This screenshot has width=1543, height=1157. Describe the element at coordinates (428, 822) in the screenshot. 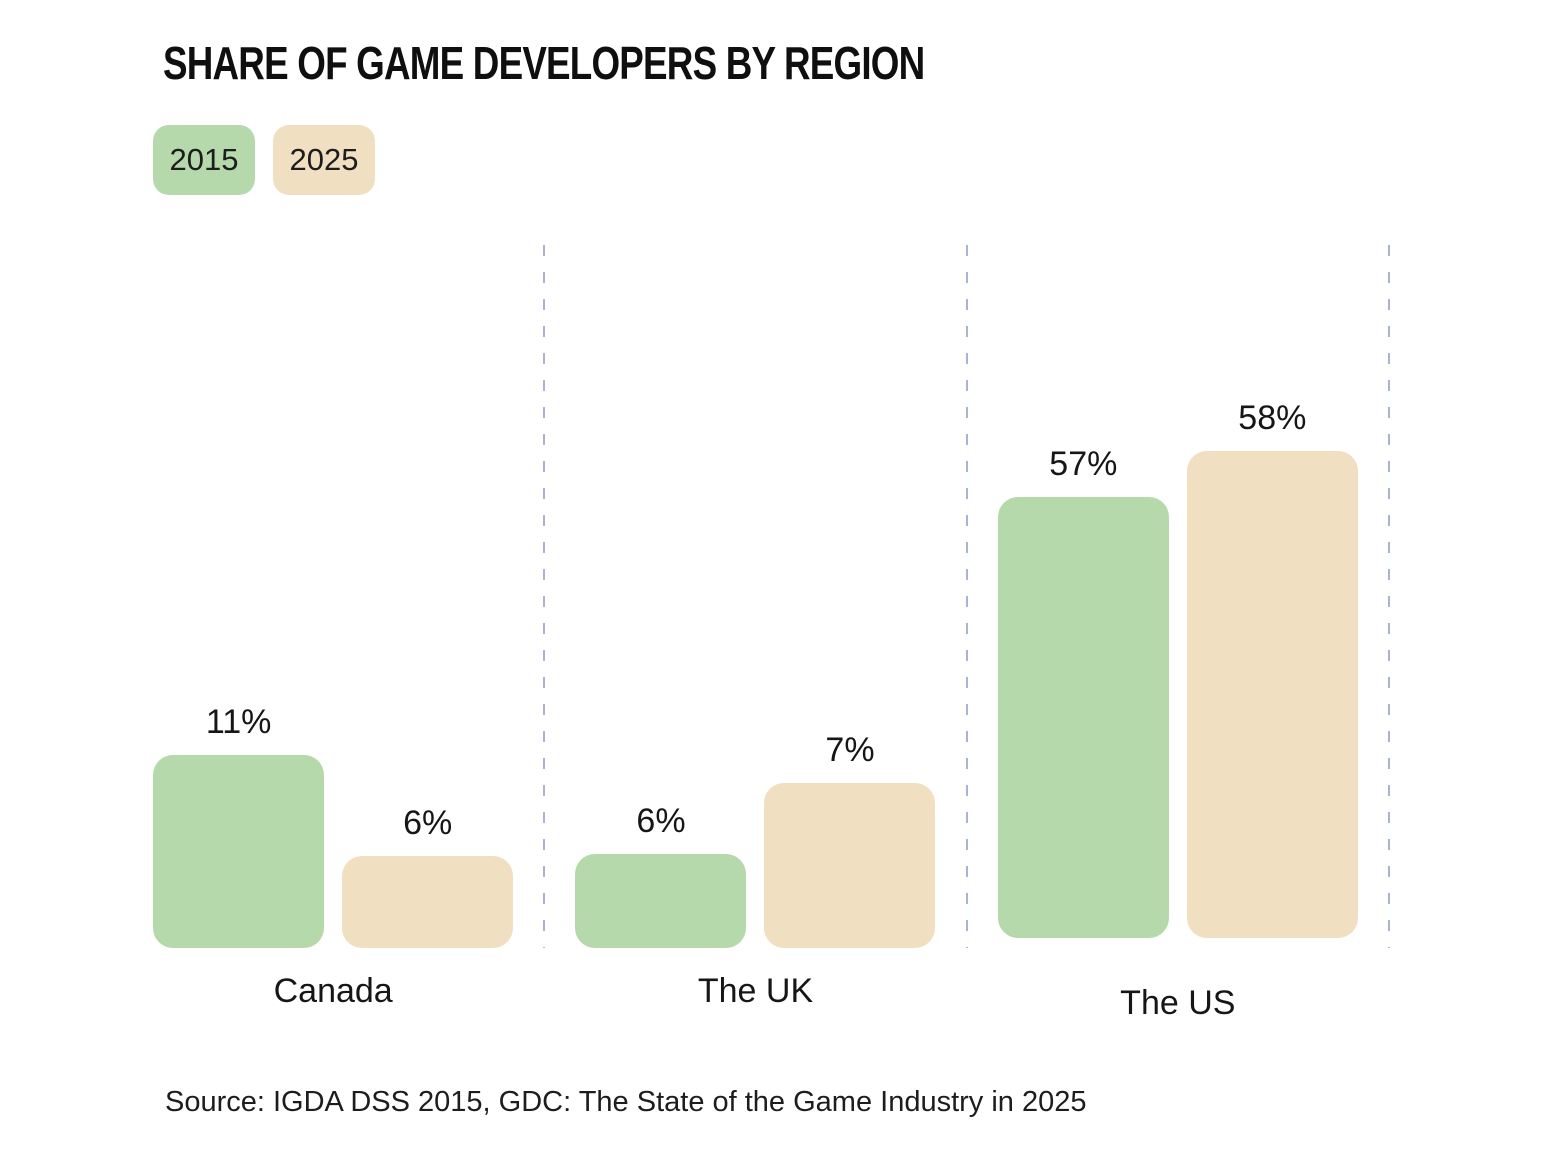

I see `value-label-canada-2025: 6%` at that location.